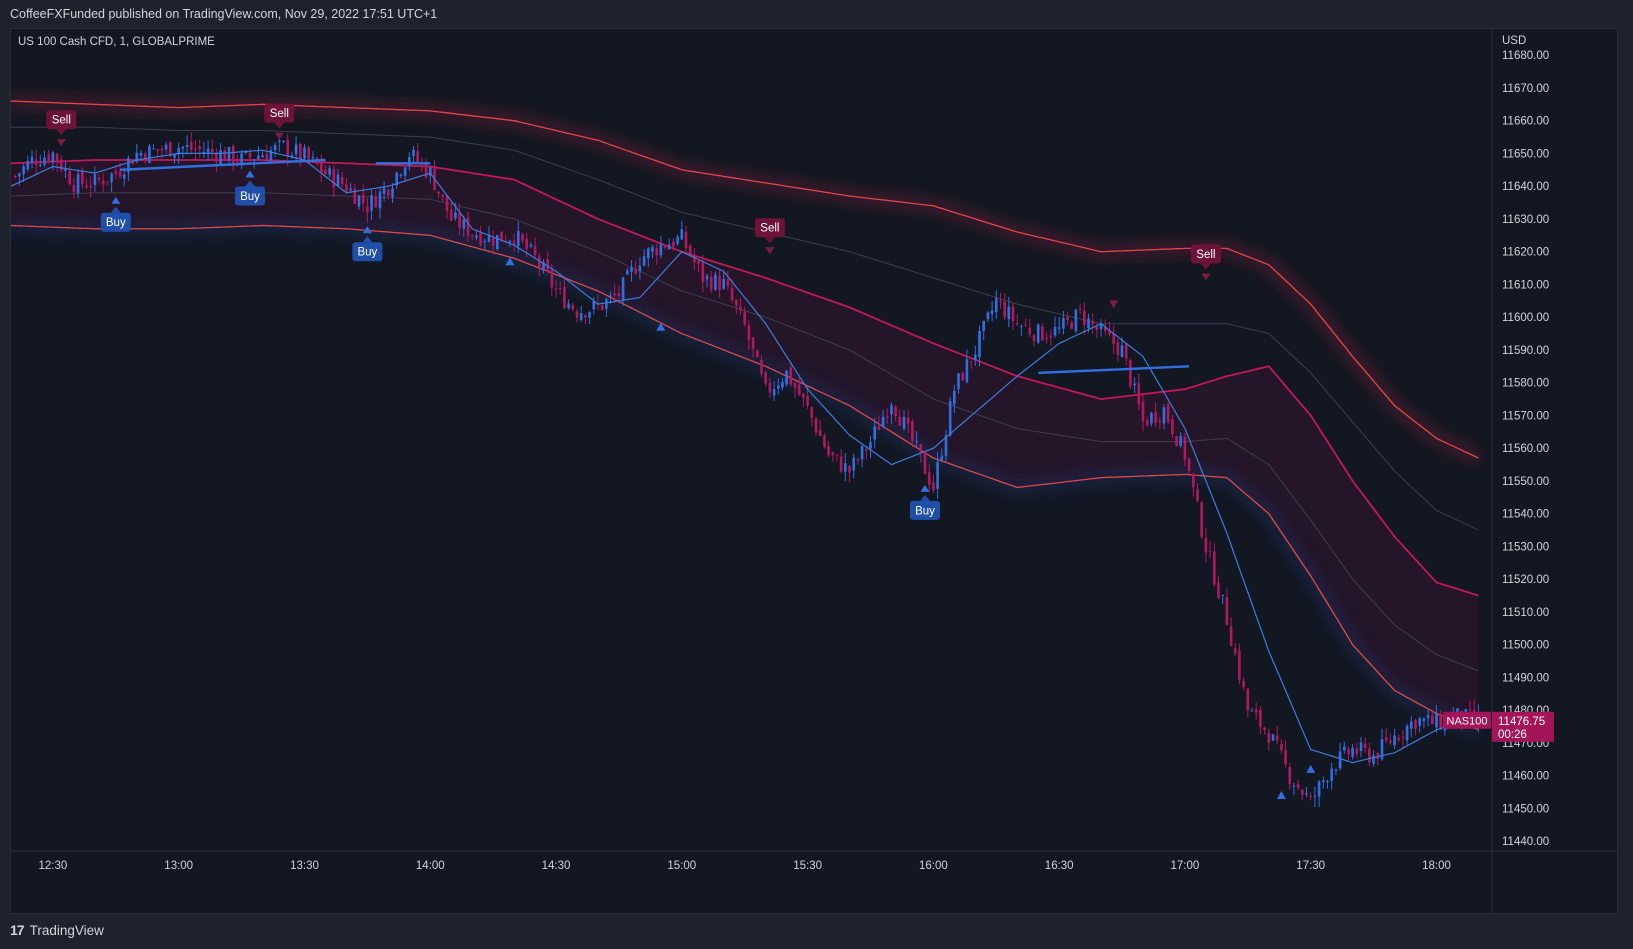  I want to click on currency-label: USD, so click(1514, 41).